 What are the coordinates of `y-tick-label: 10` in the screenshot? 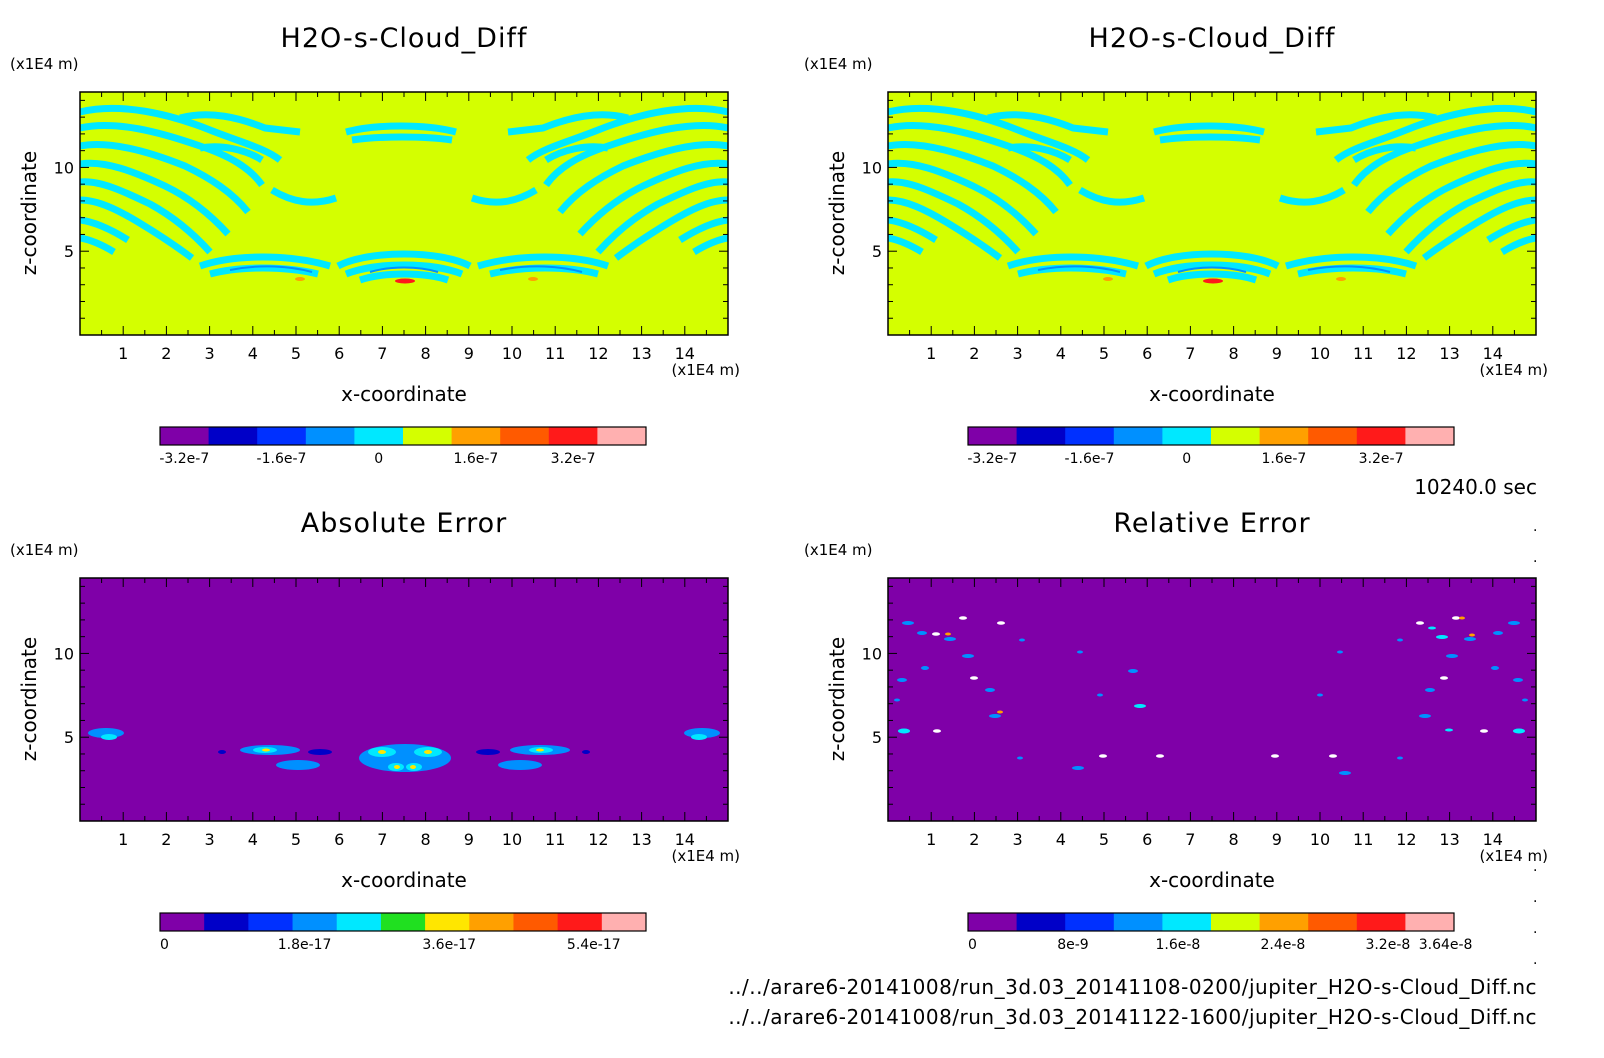 It's located at (872, 653).